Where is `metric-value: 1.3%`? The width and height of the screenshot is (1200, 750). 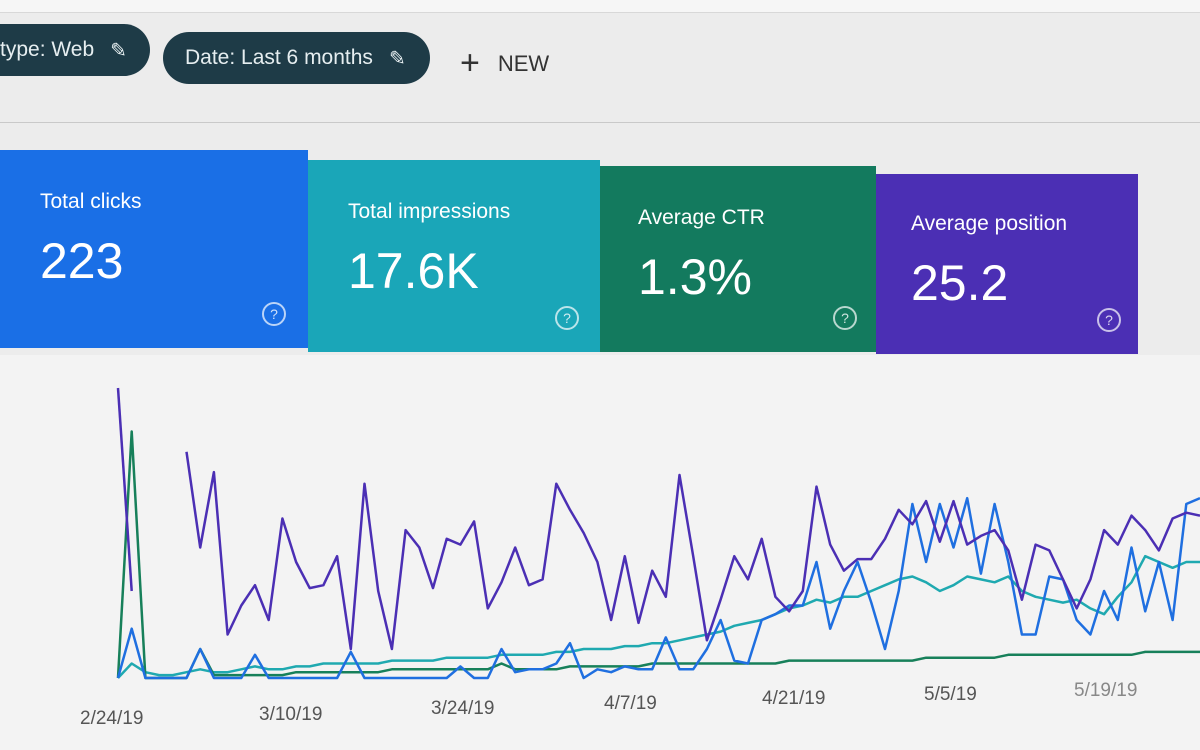 metric-value: 1.3% is located at coordinates (695, 277).